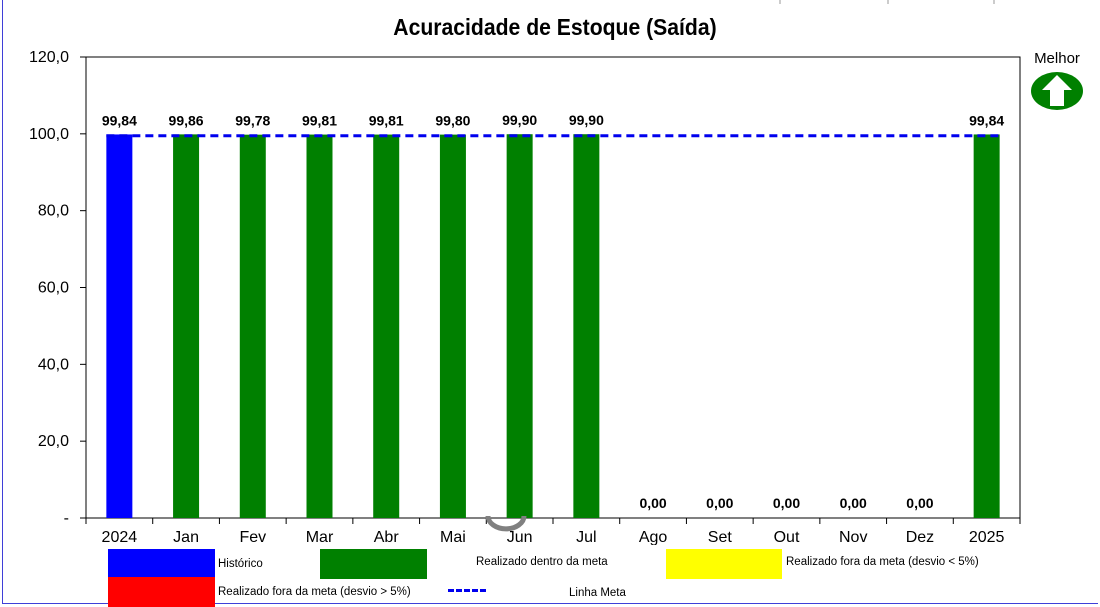 Image resolution: width=1100 pixels, height=607 pixels. Describe the element at coordinates (586, 537) in the screenshot. I see `x-tick-label: Jul` at that location.